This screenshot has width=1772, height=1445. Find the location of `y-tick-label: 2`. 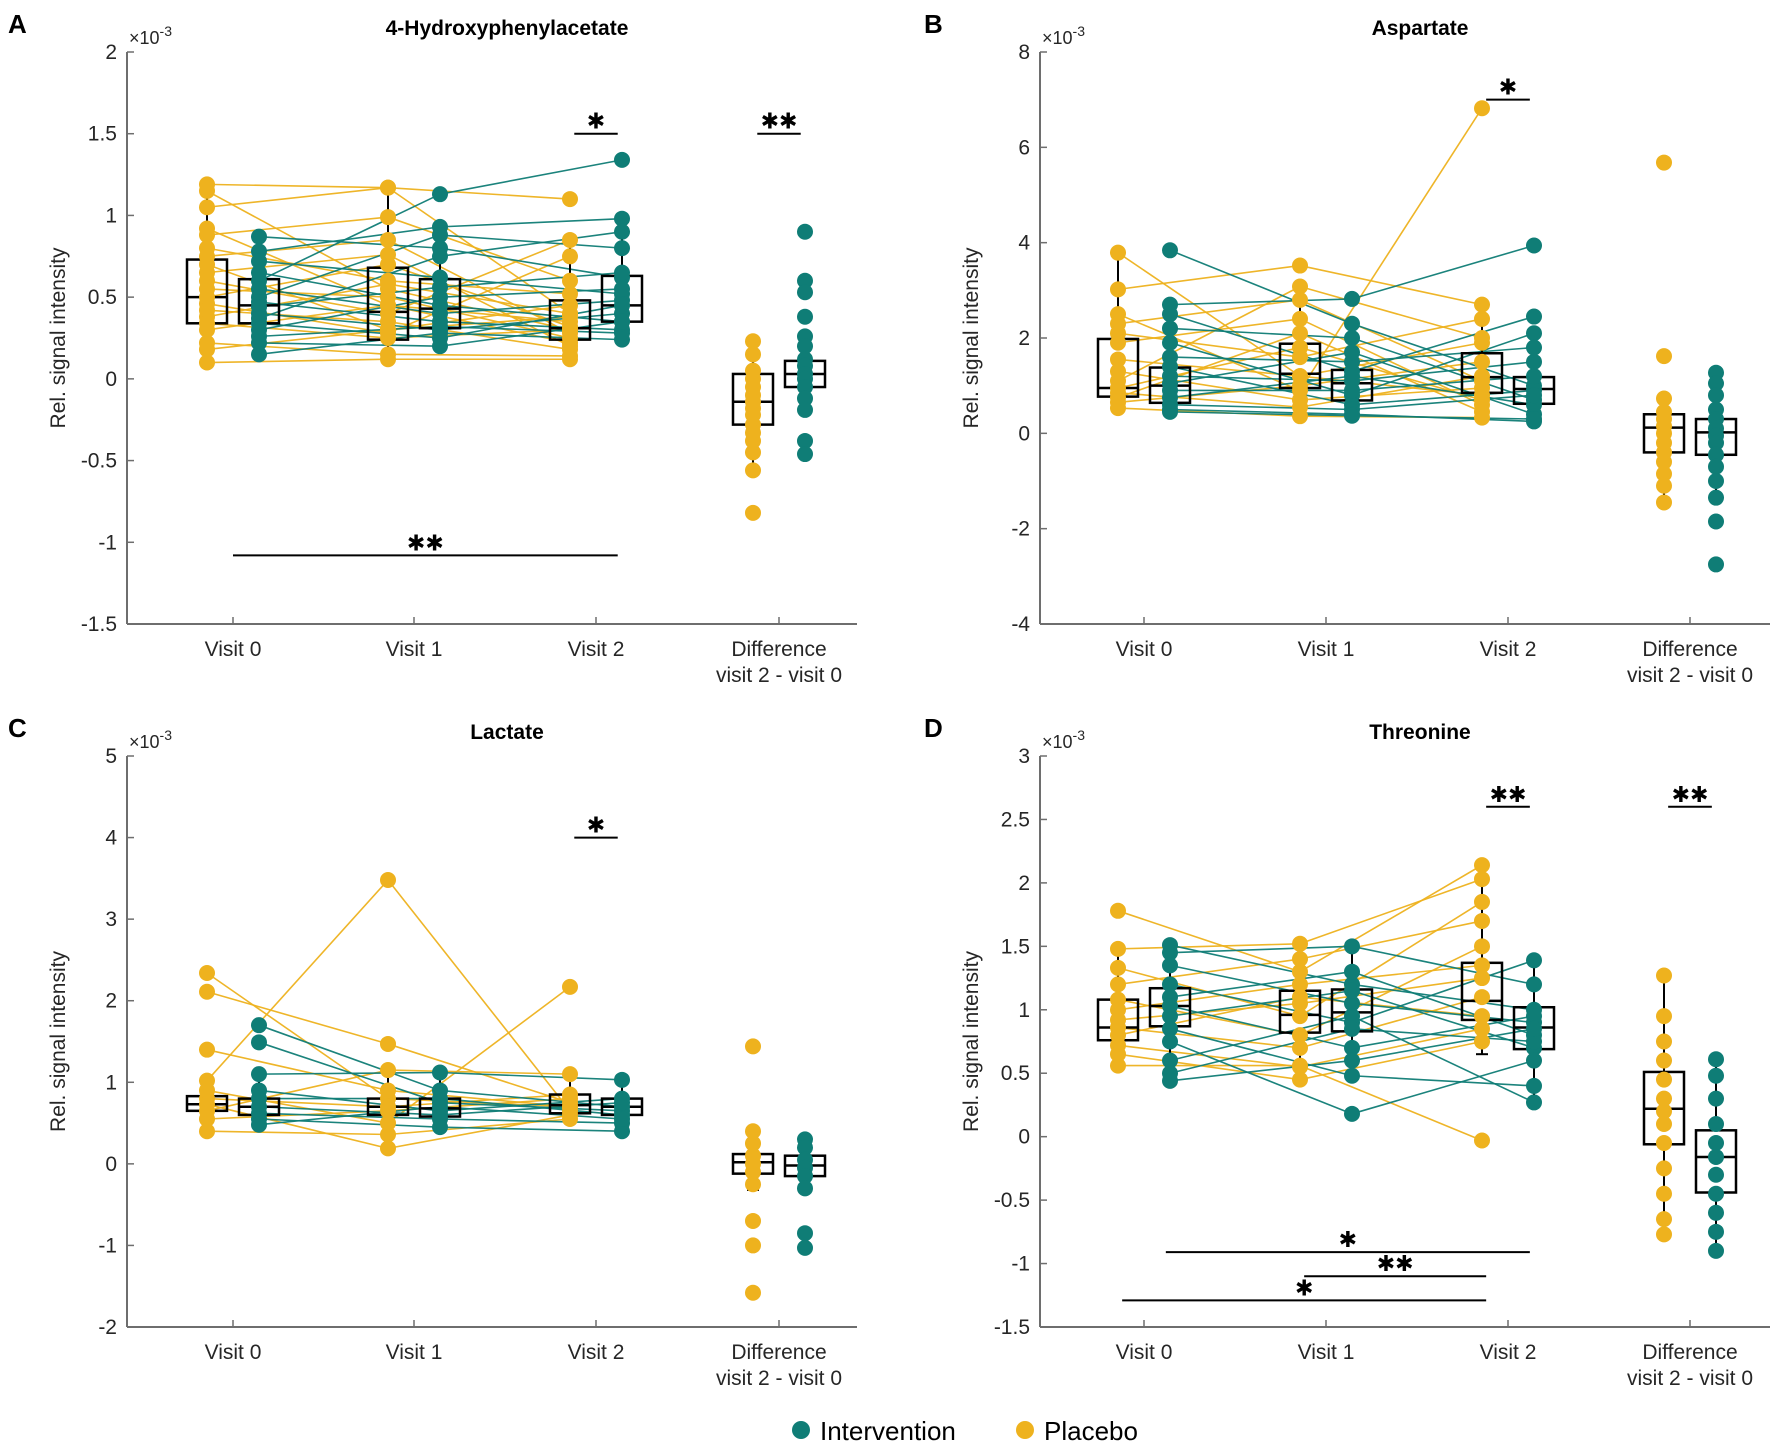

y-tick-label: 2 is located at coordinates (111, 52).